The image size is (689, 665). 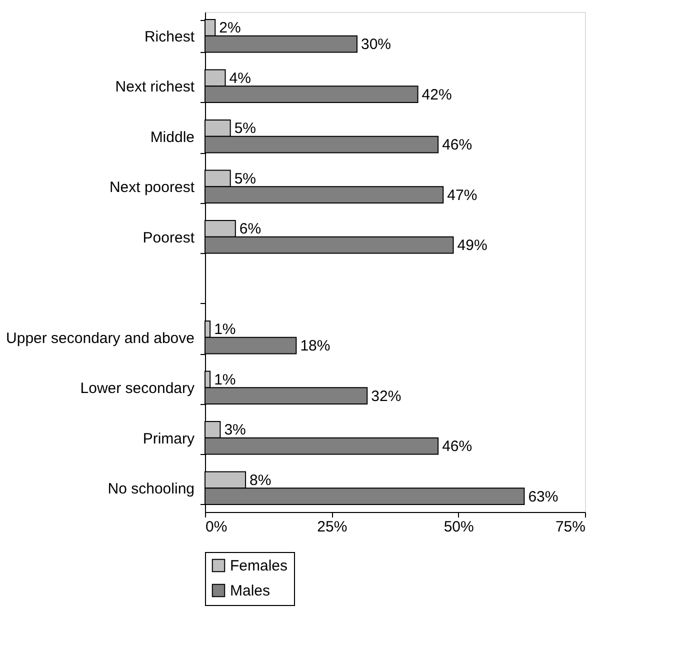 What do you see at coordinates (172, 137) in the screenshot?
I see `y-tick-label: Middle` at bounding box center [172, 137].